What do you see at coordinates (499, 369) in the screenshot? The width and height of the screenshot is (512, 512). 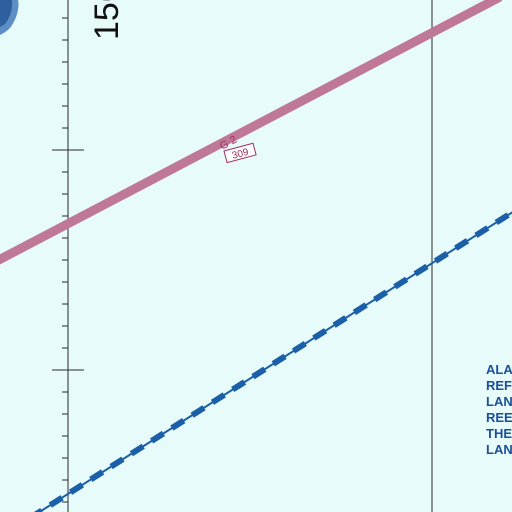 I see `area-note-line-1: ALA` at bounding box center [499, 369].